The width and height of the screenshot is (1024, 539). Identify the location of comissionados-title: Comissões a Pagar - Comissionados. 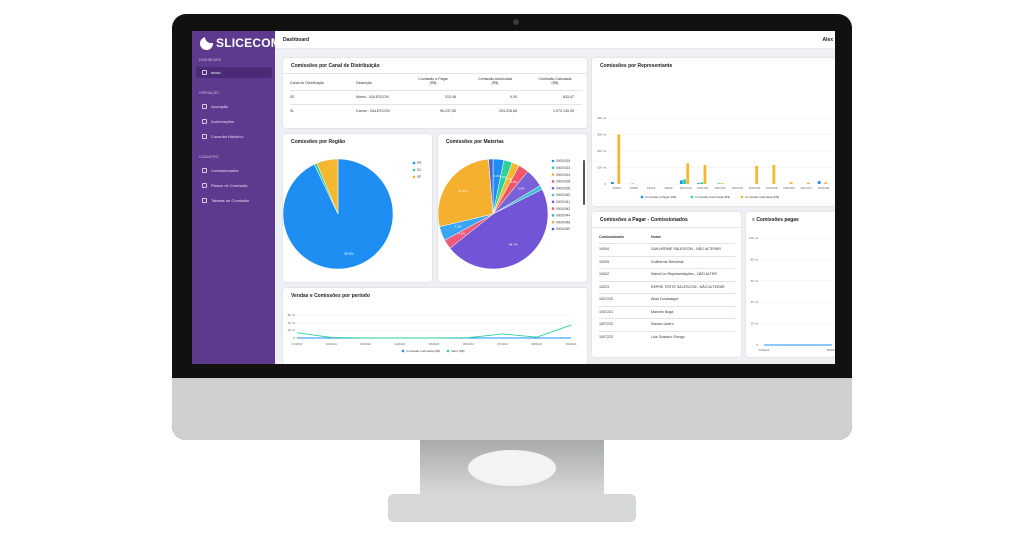
(644, 220).